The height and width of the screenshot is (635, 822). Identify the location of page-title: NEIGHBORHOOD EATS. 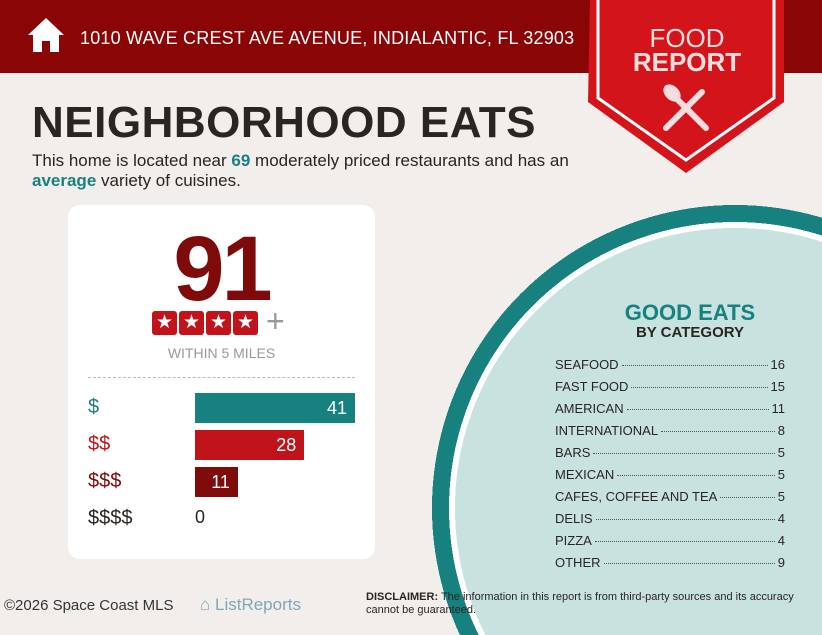
(284, 122).